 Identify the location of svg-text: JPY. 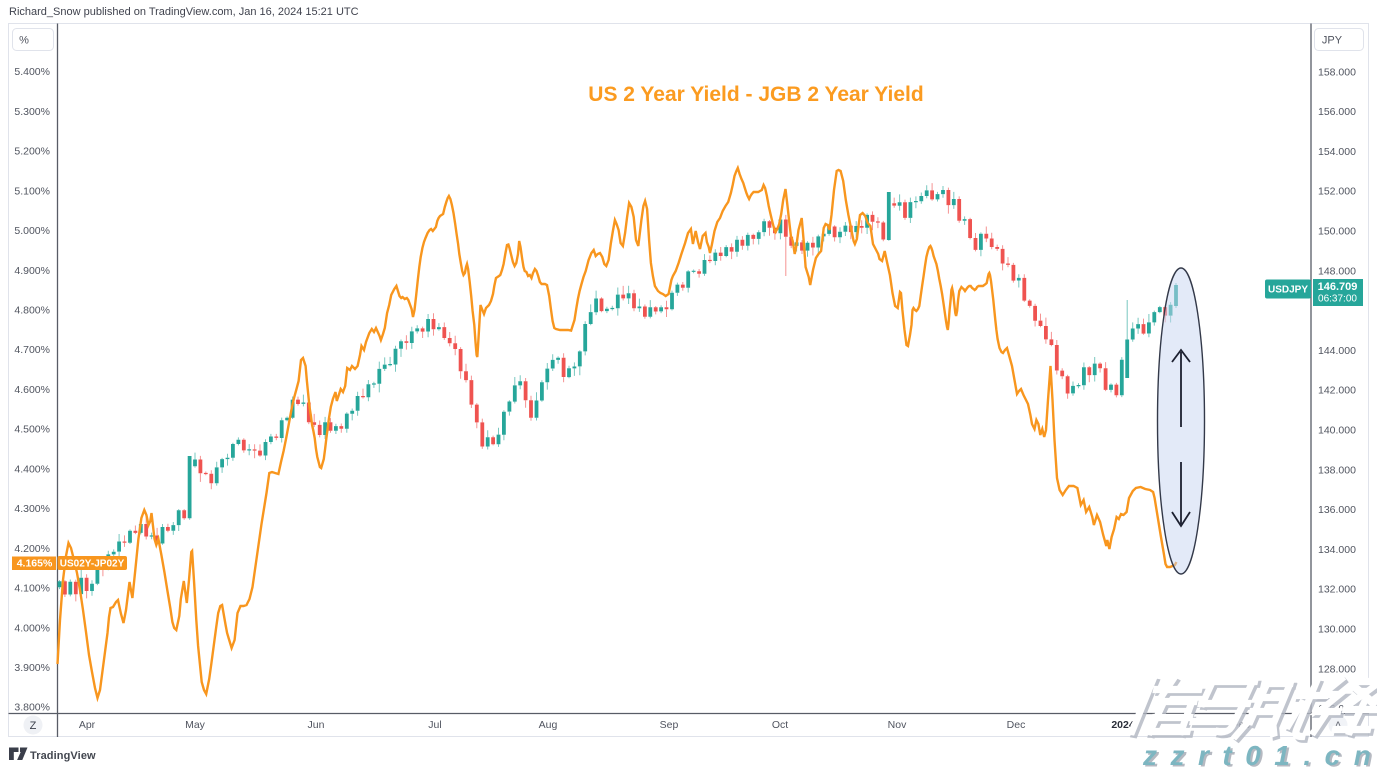
(1332, 41).